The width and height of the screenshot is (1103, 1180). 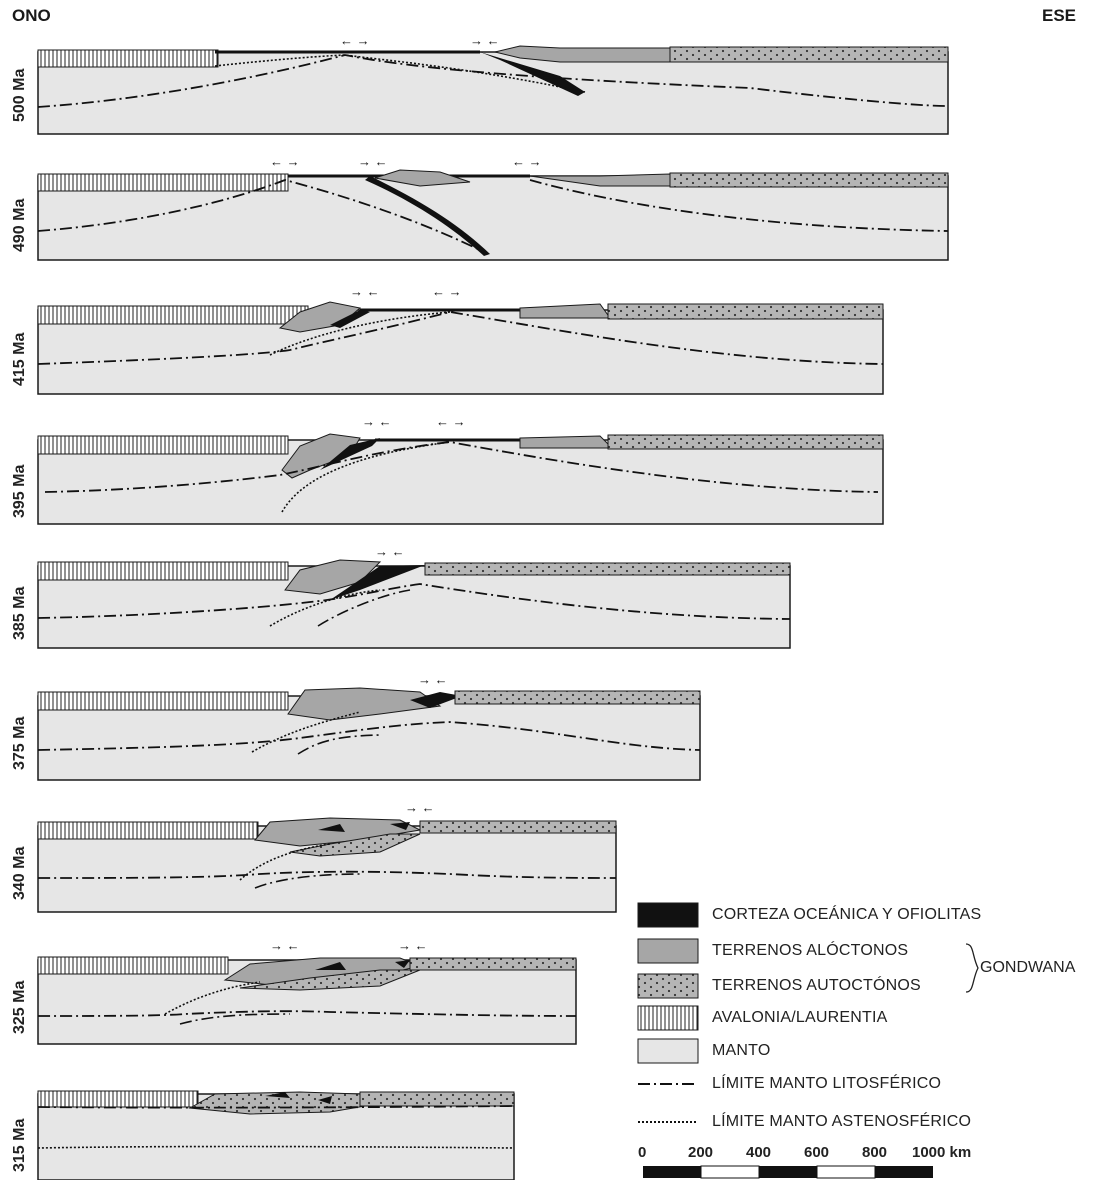 What do you see at coordinates (19, 873) in the screenshot?
I see `section-age-label: 340 Ma` at bounding box center [19, 873].